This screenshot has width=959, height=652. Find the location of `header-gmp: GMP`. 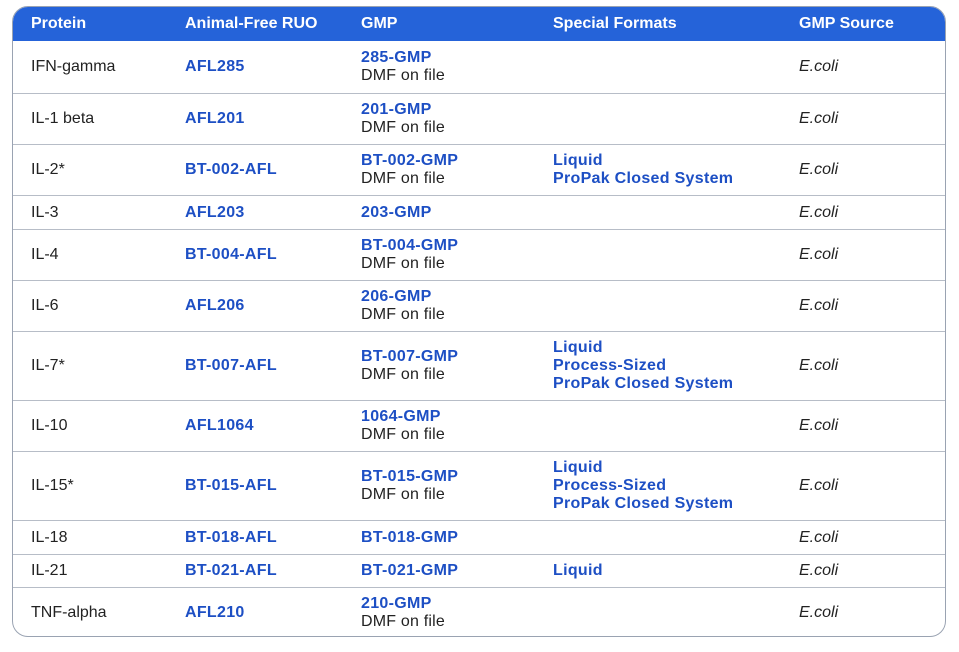

header-gmp: GMP is located at coordinates (379, 23).